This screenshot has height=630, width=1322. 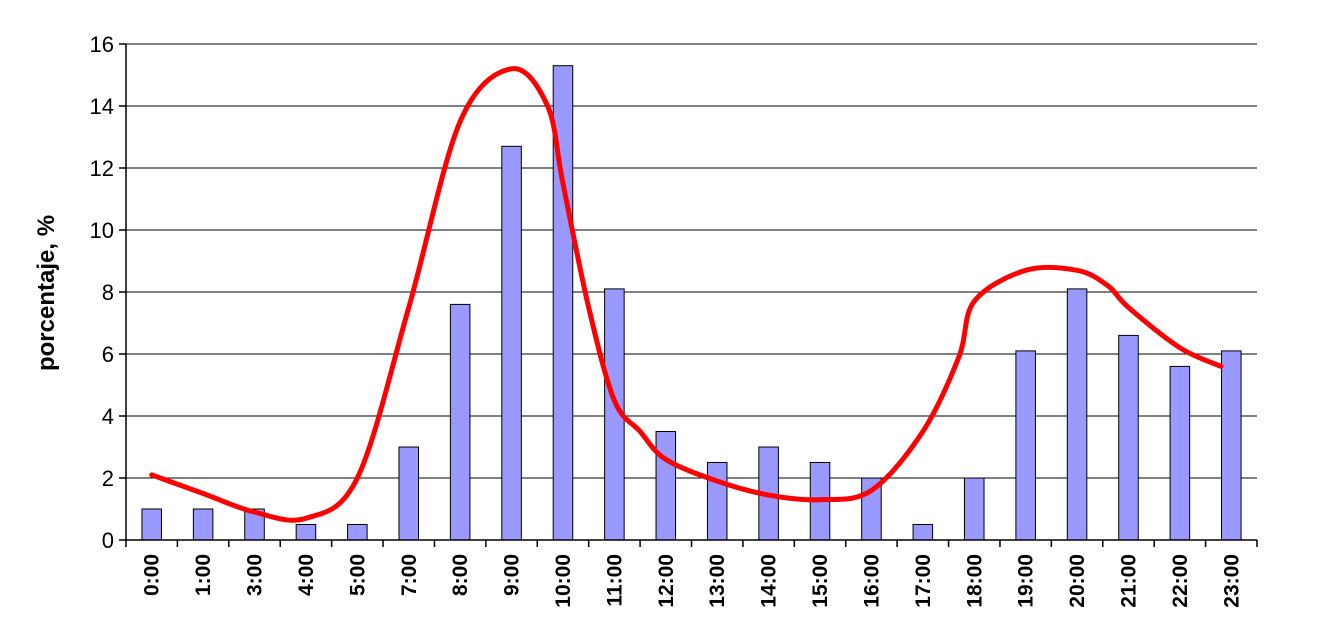 What do you see at coordinates (871, 581) in the screenshot?
I see `x-tick-label: 16:00` at bounding box center [871, 581].